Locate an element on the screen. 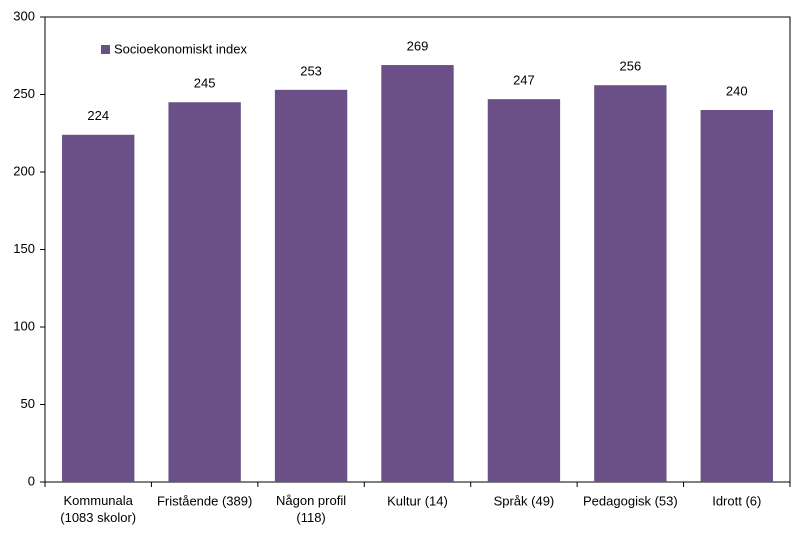 The width and height of the screenshot is (804, 534). legend-swatch is located at coordinates (105, 49).